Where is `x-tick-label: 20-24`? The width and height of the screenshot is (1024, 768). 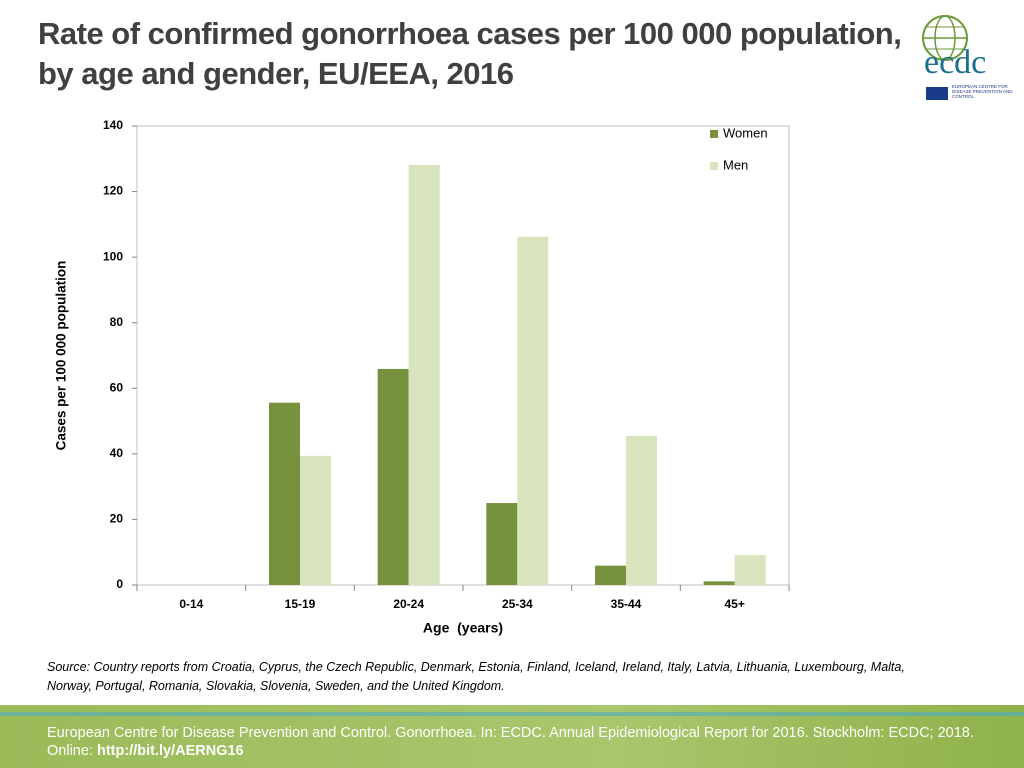 x-tick-label: 20-24 is located at coordinates (408, 604).